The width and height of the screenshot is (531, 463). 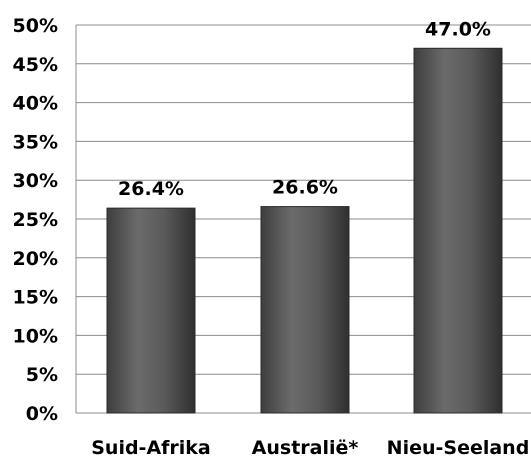 What do you see at coordinates (42, 414) in the screenshot?
I see `y-tick-label: 0%` at bounding box center [42, 414].